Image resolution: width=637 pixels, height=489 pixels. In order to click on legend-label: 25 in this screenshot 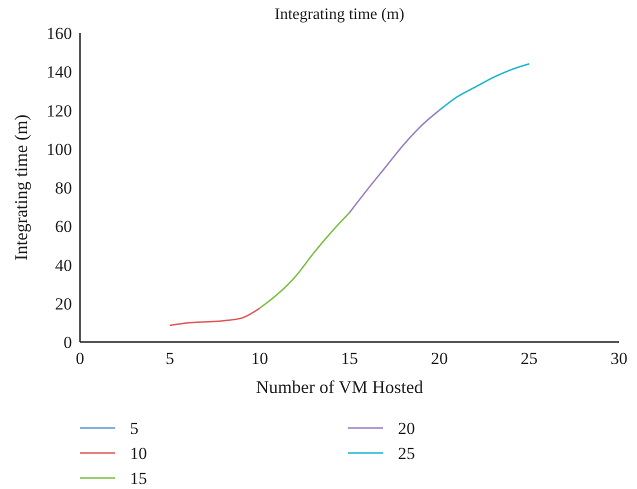, I will do `click(406, 453)`.